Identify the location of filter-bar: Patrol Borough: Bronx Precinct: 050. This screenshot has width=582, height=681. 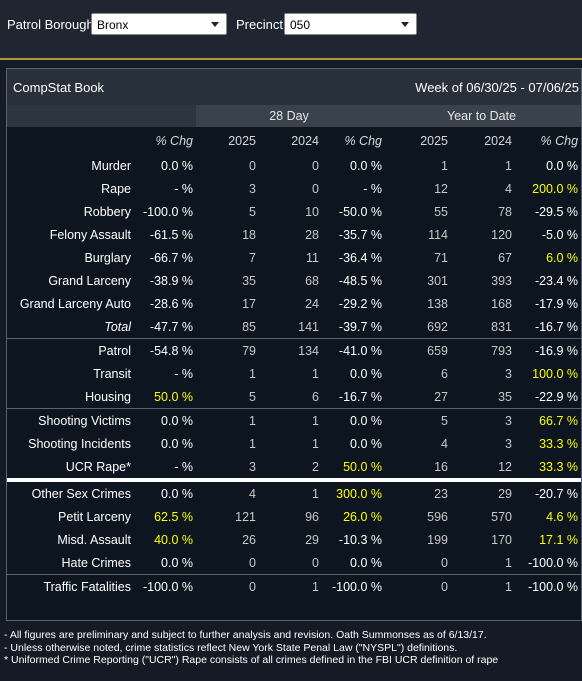
(291, 30).